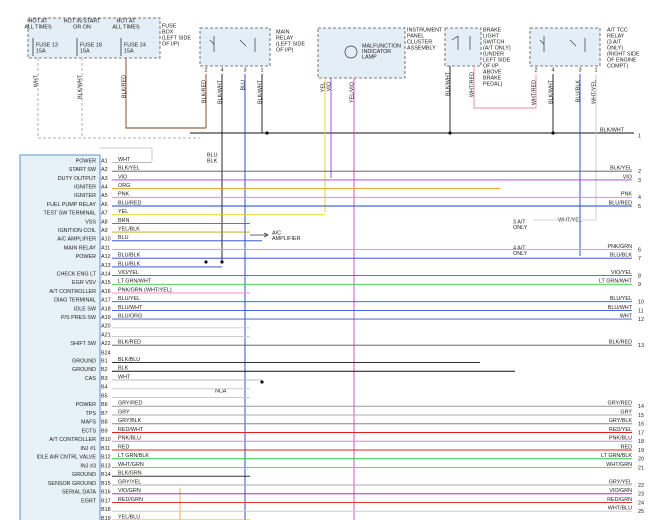  I want to click on ecm-box, so click(60, 337).